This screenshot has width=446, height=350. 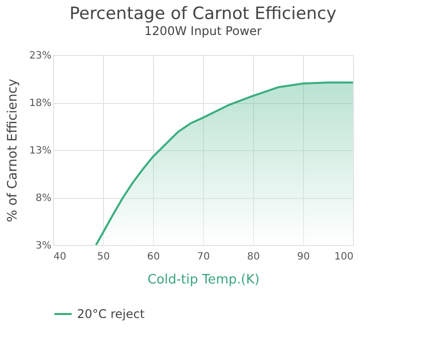 What do you see at coordinates (203, 280) in the screenshot?
I see `x-axis-title: Cold-tip Temp.(K)` at bounding box center [203, 280].